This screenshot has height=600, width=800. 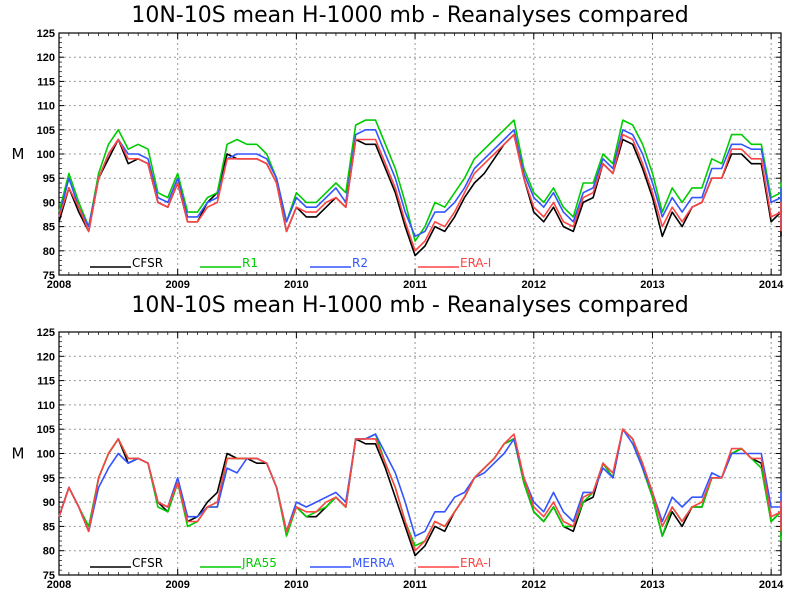 What do you see at coordinates (229, 263) in the screenshot?
I see `legend-item: R1` at bounding box center [229, 263].